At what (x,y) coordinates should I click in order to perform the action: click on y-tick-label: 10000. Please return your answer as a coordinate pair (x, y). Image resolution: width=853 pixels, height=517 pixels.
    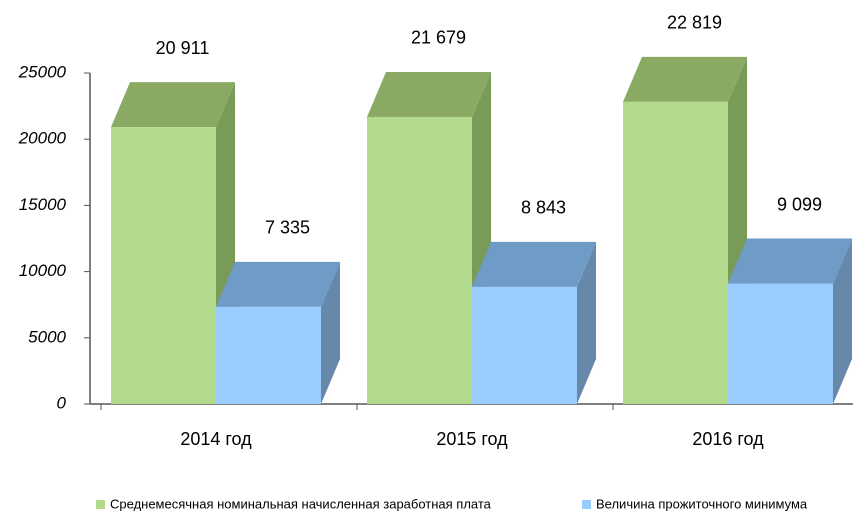
    Looking at the image, I should click on (43, 270).